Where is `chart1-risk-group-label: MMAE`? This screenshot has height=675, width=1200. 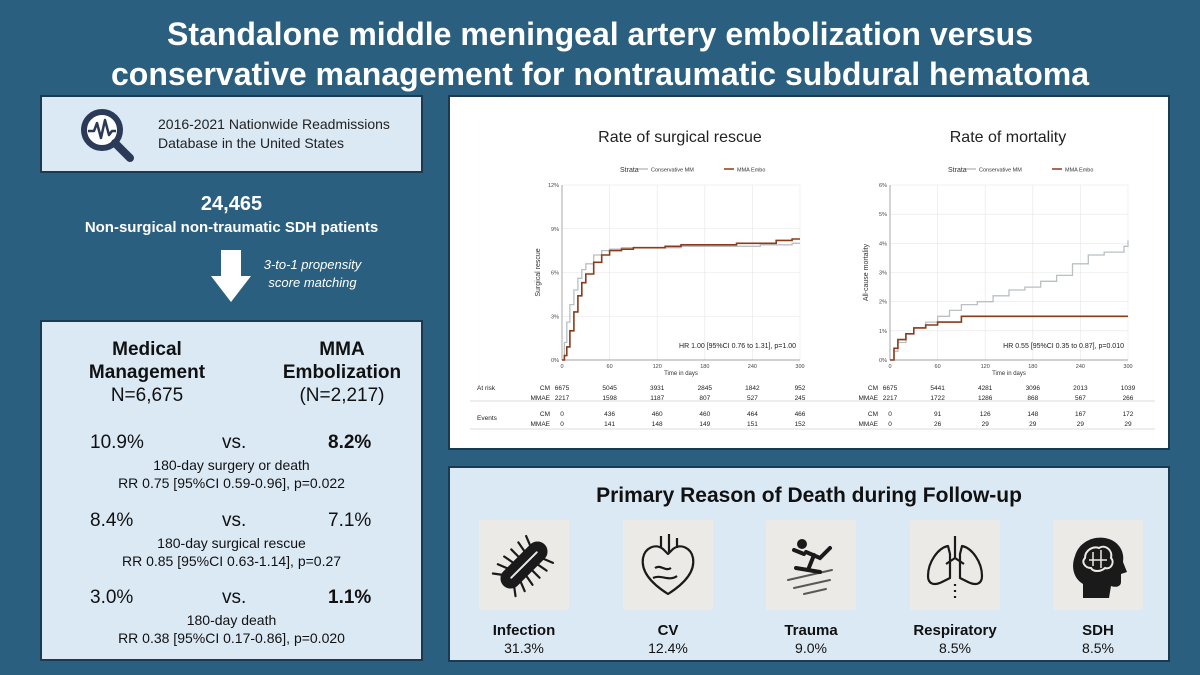 chart1-risk-group-label: MMAE is located at coordinates (541, 398).